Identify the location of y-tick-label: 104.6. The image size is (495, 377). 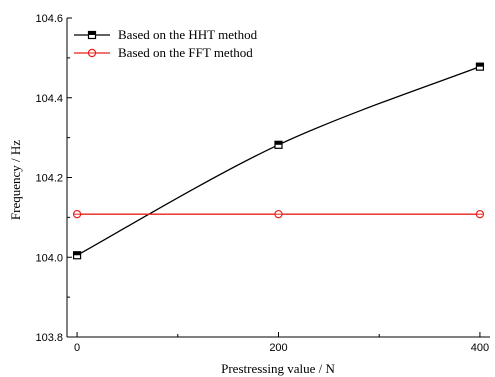
(49, 19).